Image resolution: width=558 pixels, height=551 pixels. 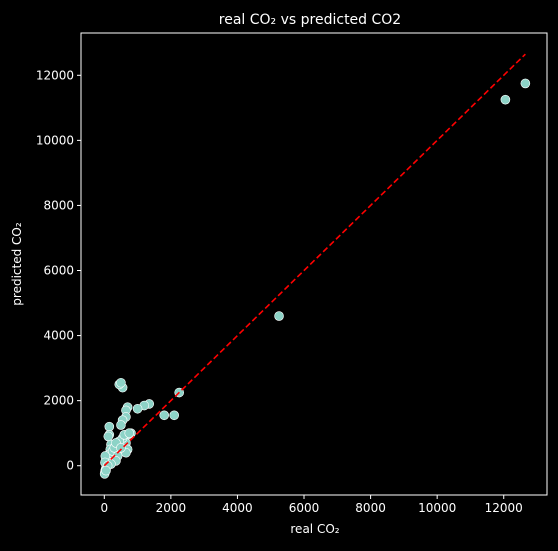 I want to click on x-axis-label: real CO₂, so click(x=314, y=529).